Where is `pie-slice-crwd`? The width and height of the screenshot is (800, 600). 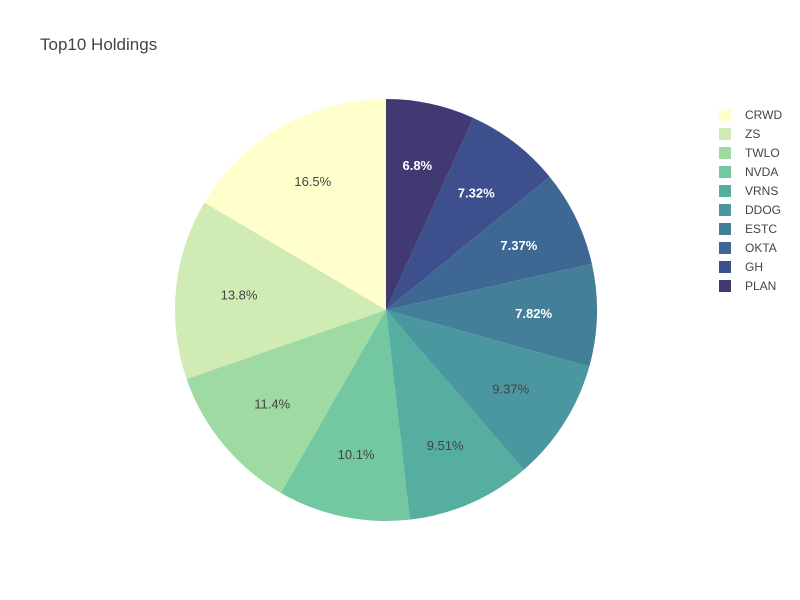
pie-slice-crwd is located at coordinates (295, 204).